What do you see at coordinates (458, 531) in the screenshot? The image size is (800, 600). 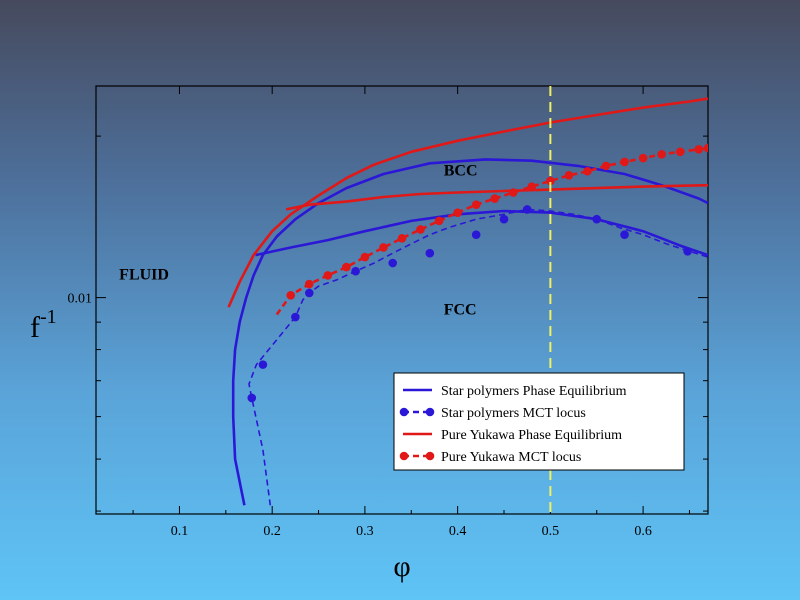 I see `x-tick-label: 0.4` at bounding box center [458, 531].